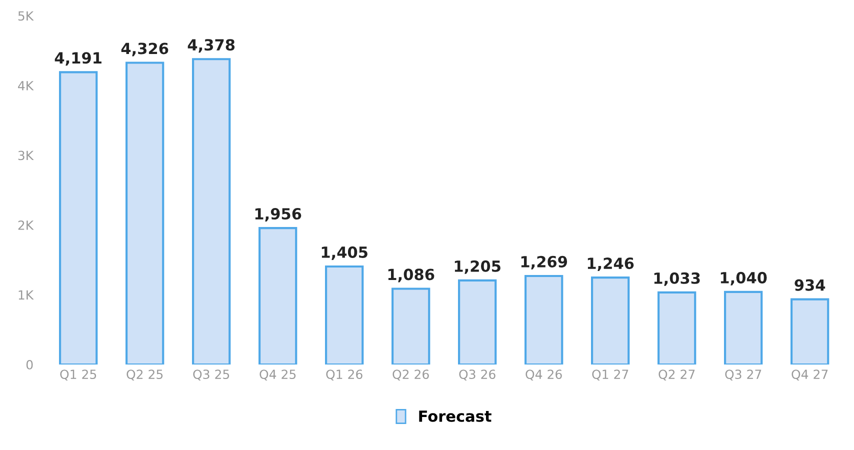  I want to click on y-tick-label: 3K, so click(26, 155).